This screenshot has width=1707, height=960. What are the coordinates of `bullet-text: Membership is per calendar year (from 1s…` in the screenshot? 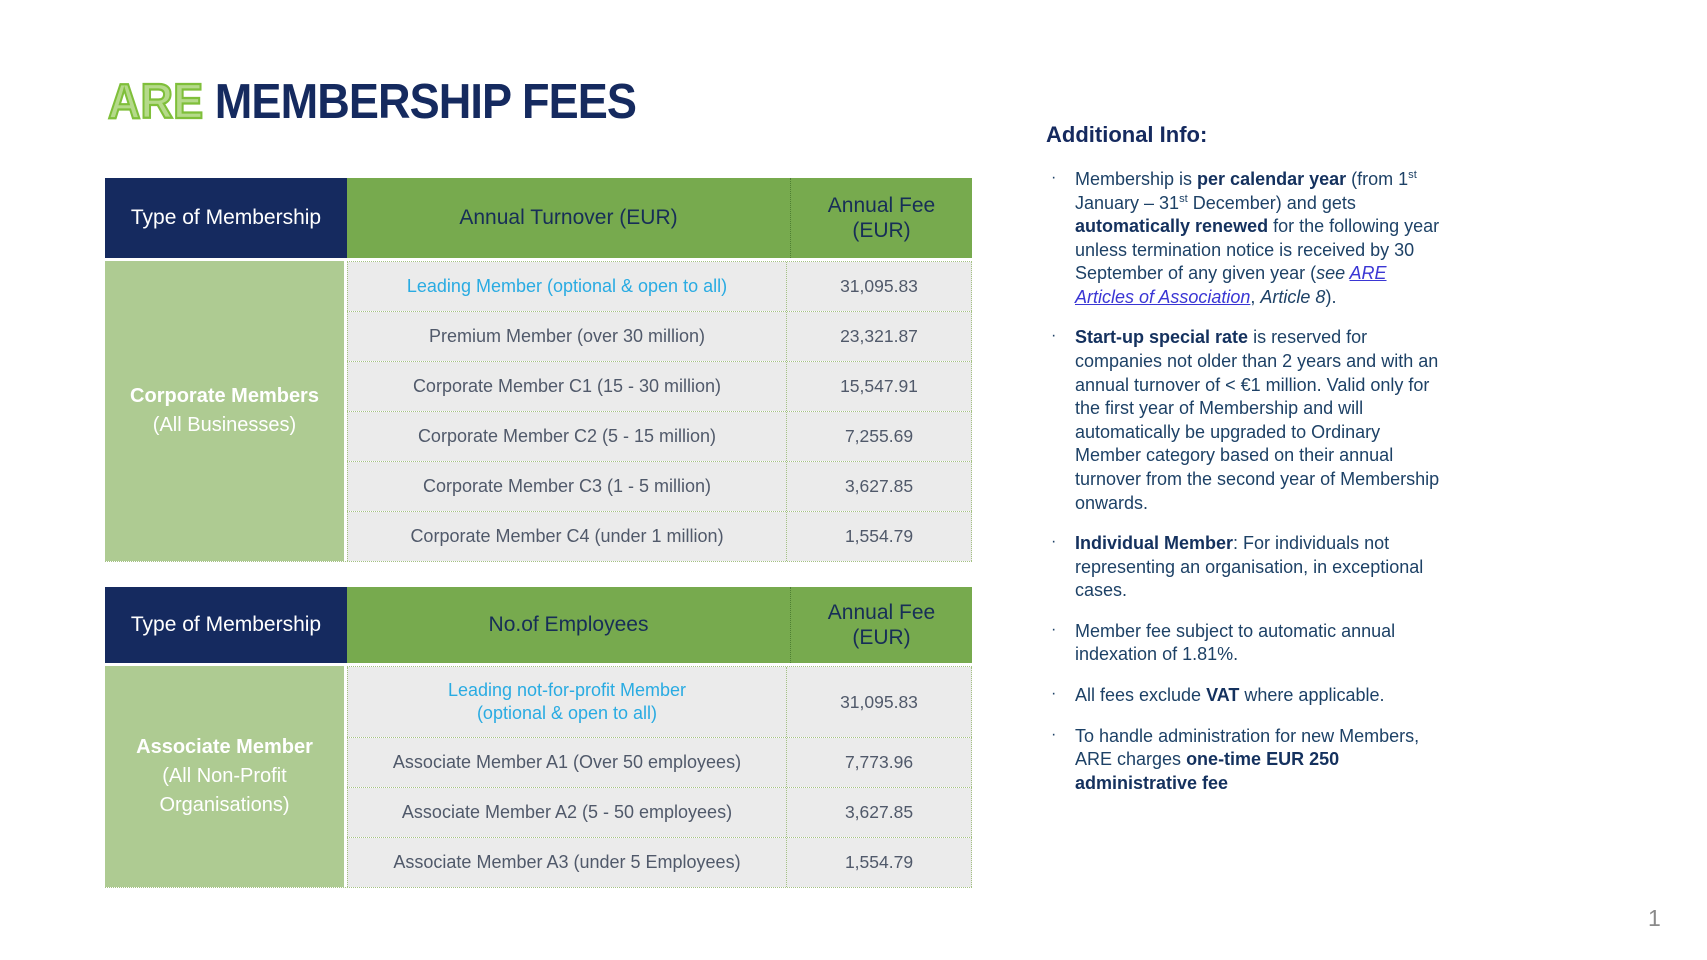 It's located at (1260, 238).